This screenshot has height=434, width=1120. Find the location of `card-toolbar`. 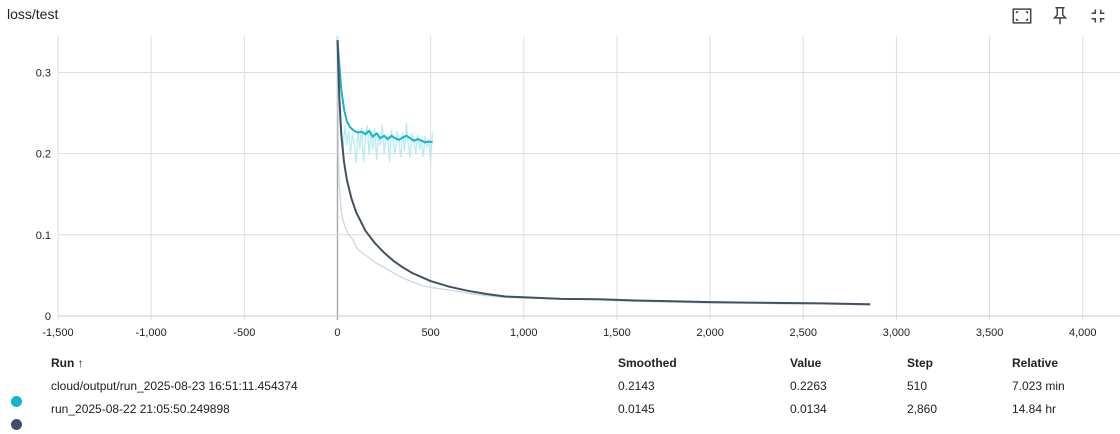

card-toolbar is located at coordinates (1060, 16).